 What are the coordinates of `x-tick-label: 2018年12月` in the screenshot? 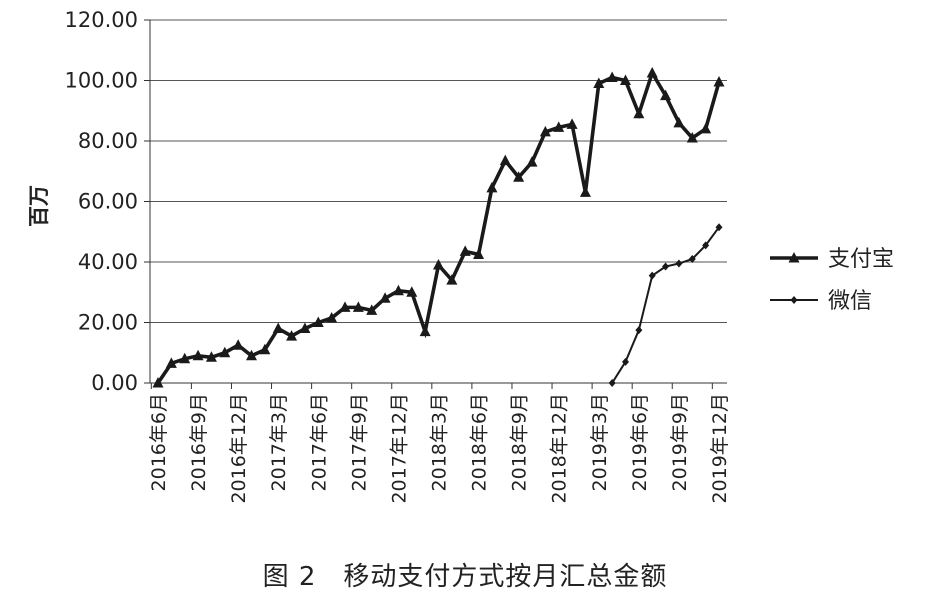 It's located at (560, 448).